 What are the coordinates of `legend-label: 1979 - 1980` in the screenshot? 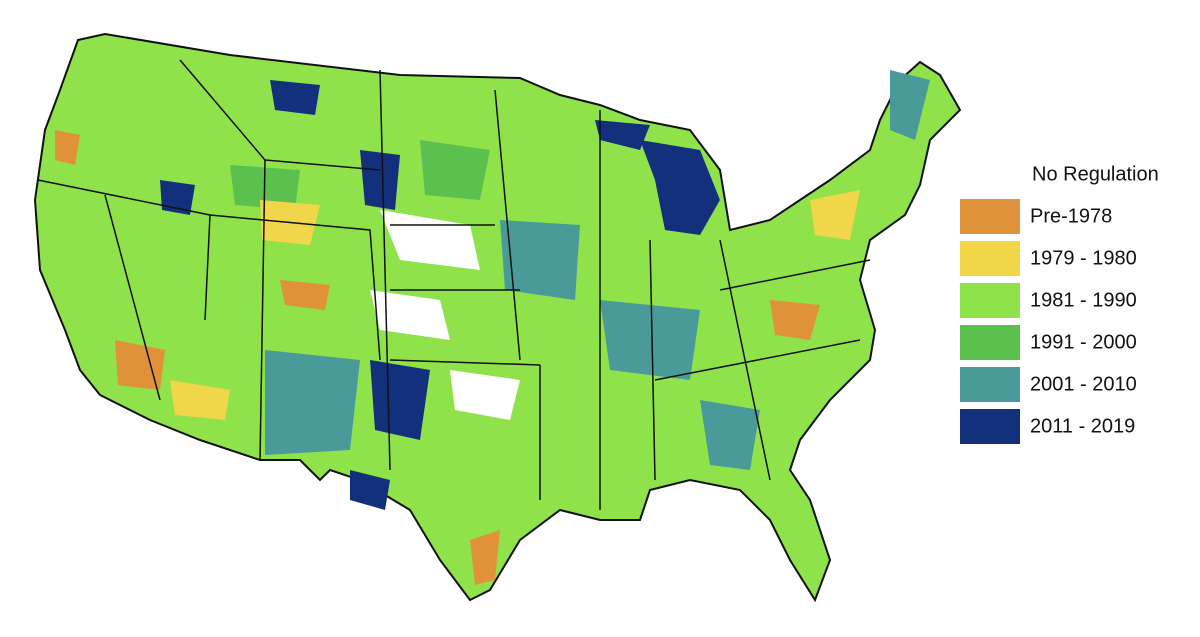 It's located at (1083, 258).